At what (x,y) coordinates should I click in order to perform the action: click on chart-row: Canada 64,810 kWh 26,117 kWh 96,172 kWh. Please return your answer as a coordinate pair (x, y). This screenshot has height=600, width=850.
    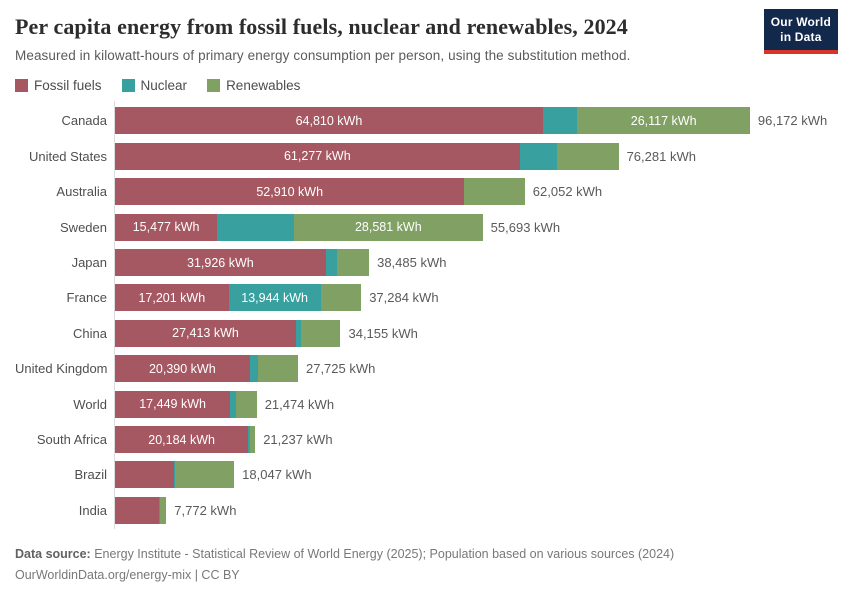
    Looking at the image, I should click on (432, 120).